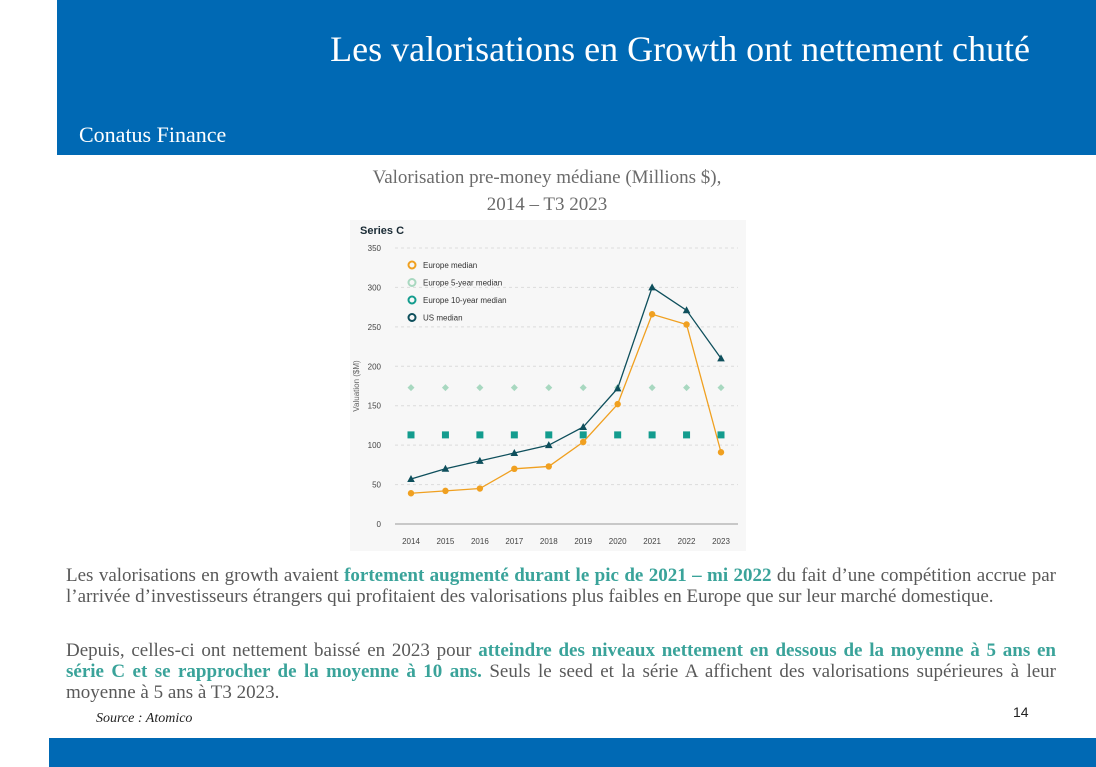 Image resolution: width=1096 pixels, height=767 pixels. I want to click on x-tick-label: 2014, so click(411, 541).